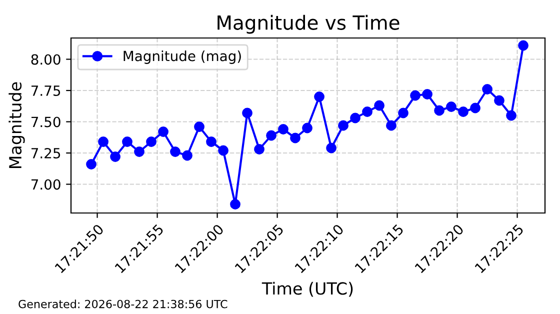 The height and width of the screenshot is (314, 560). What do you see at coordinates (45, 153) in the screenshot?
I see `y-tick-label: 7.25` at bounding box center [45, 153].